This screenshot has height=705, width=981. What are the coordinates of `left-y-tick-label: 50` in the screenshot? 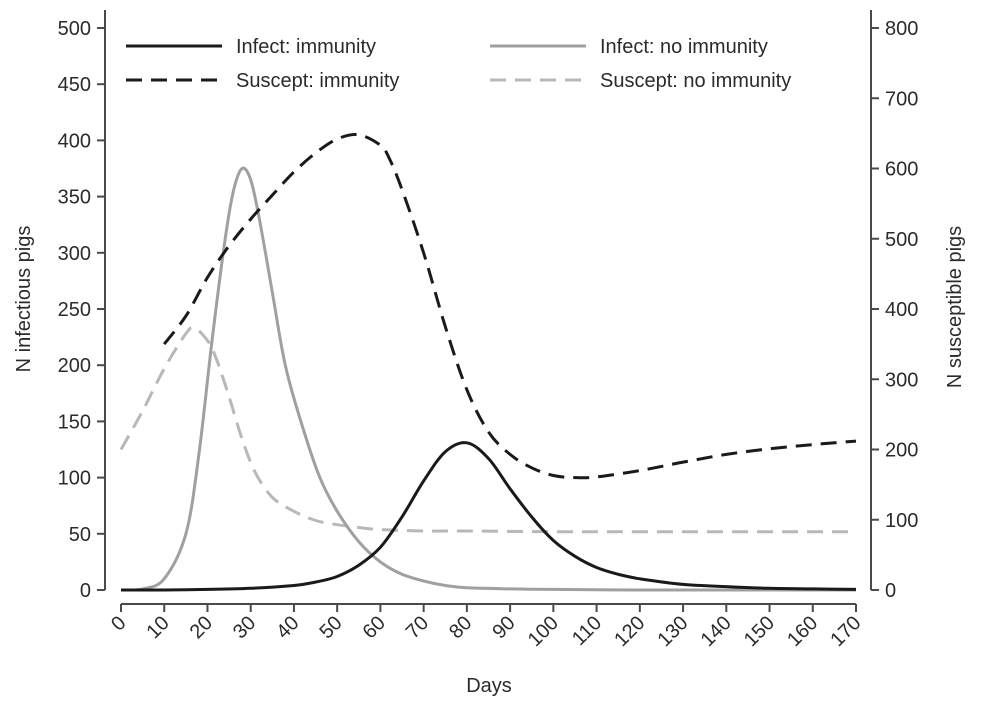 It's located at (80, 535).